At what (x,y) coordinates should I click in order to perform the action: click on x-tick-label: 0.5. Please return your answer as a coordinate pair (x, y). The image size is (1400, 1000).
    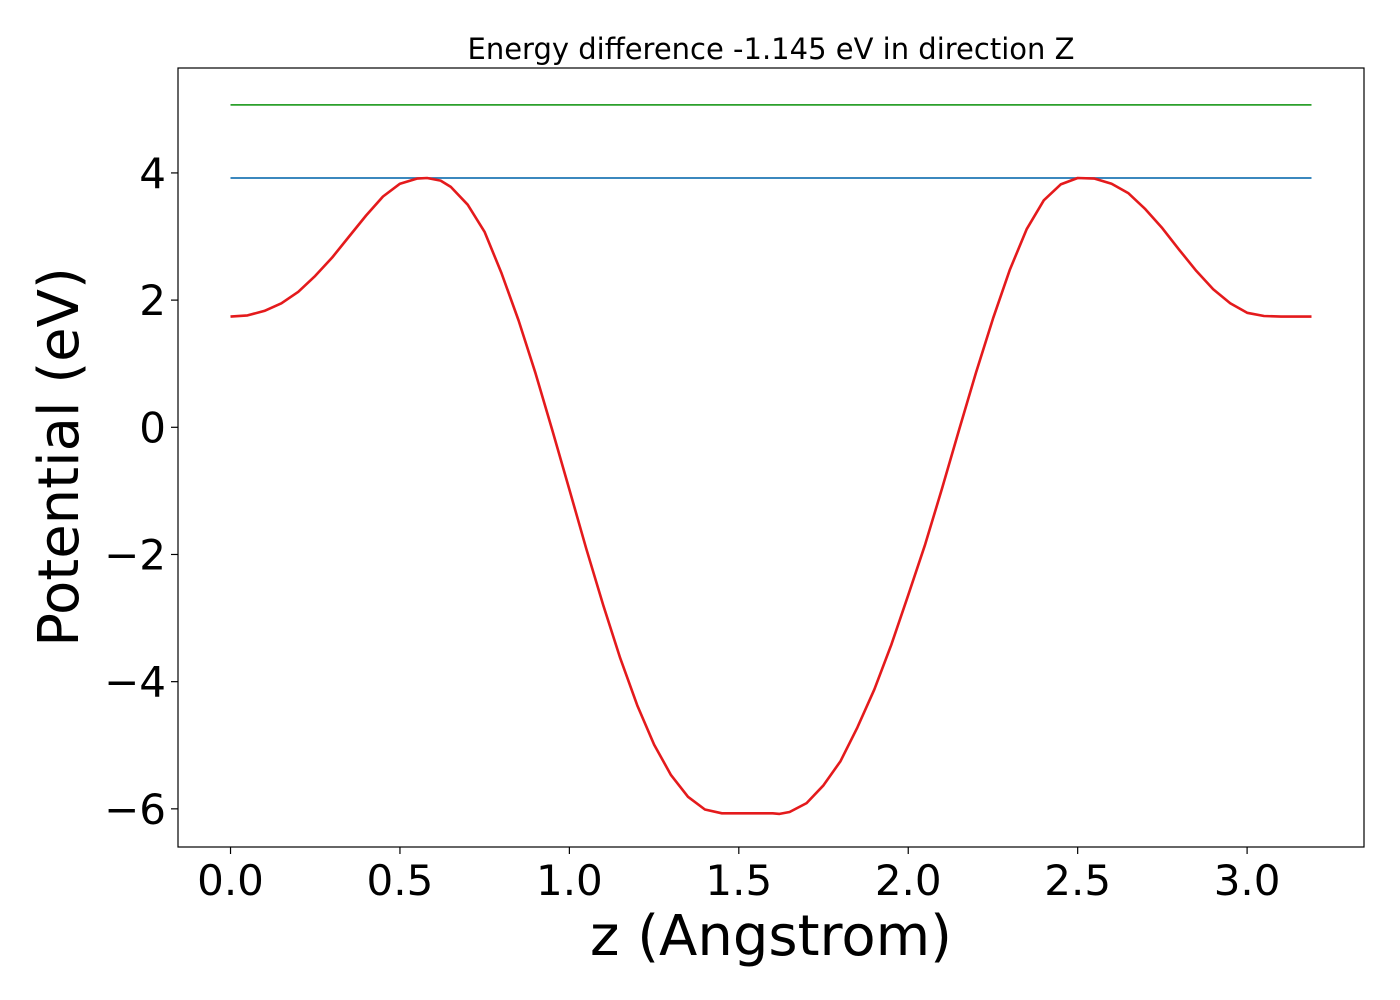
    Looking at the image, I should click on (400, 880).